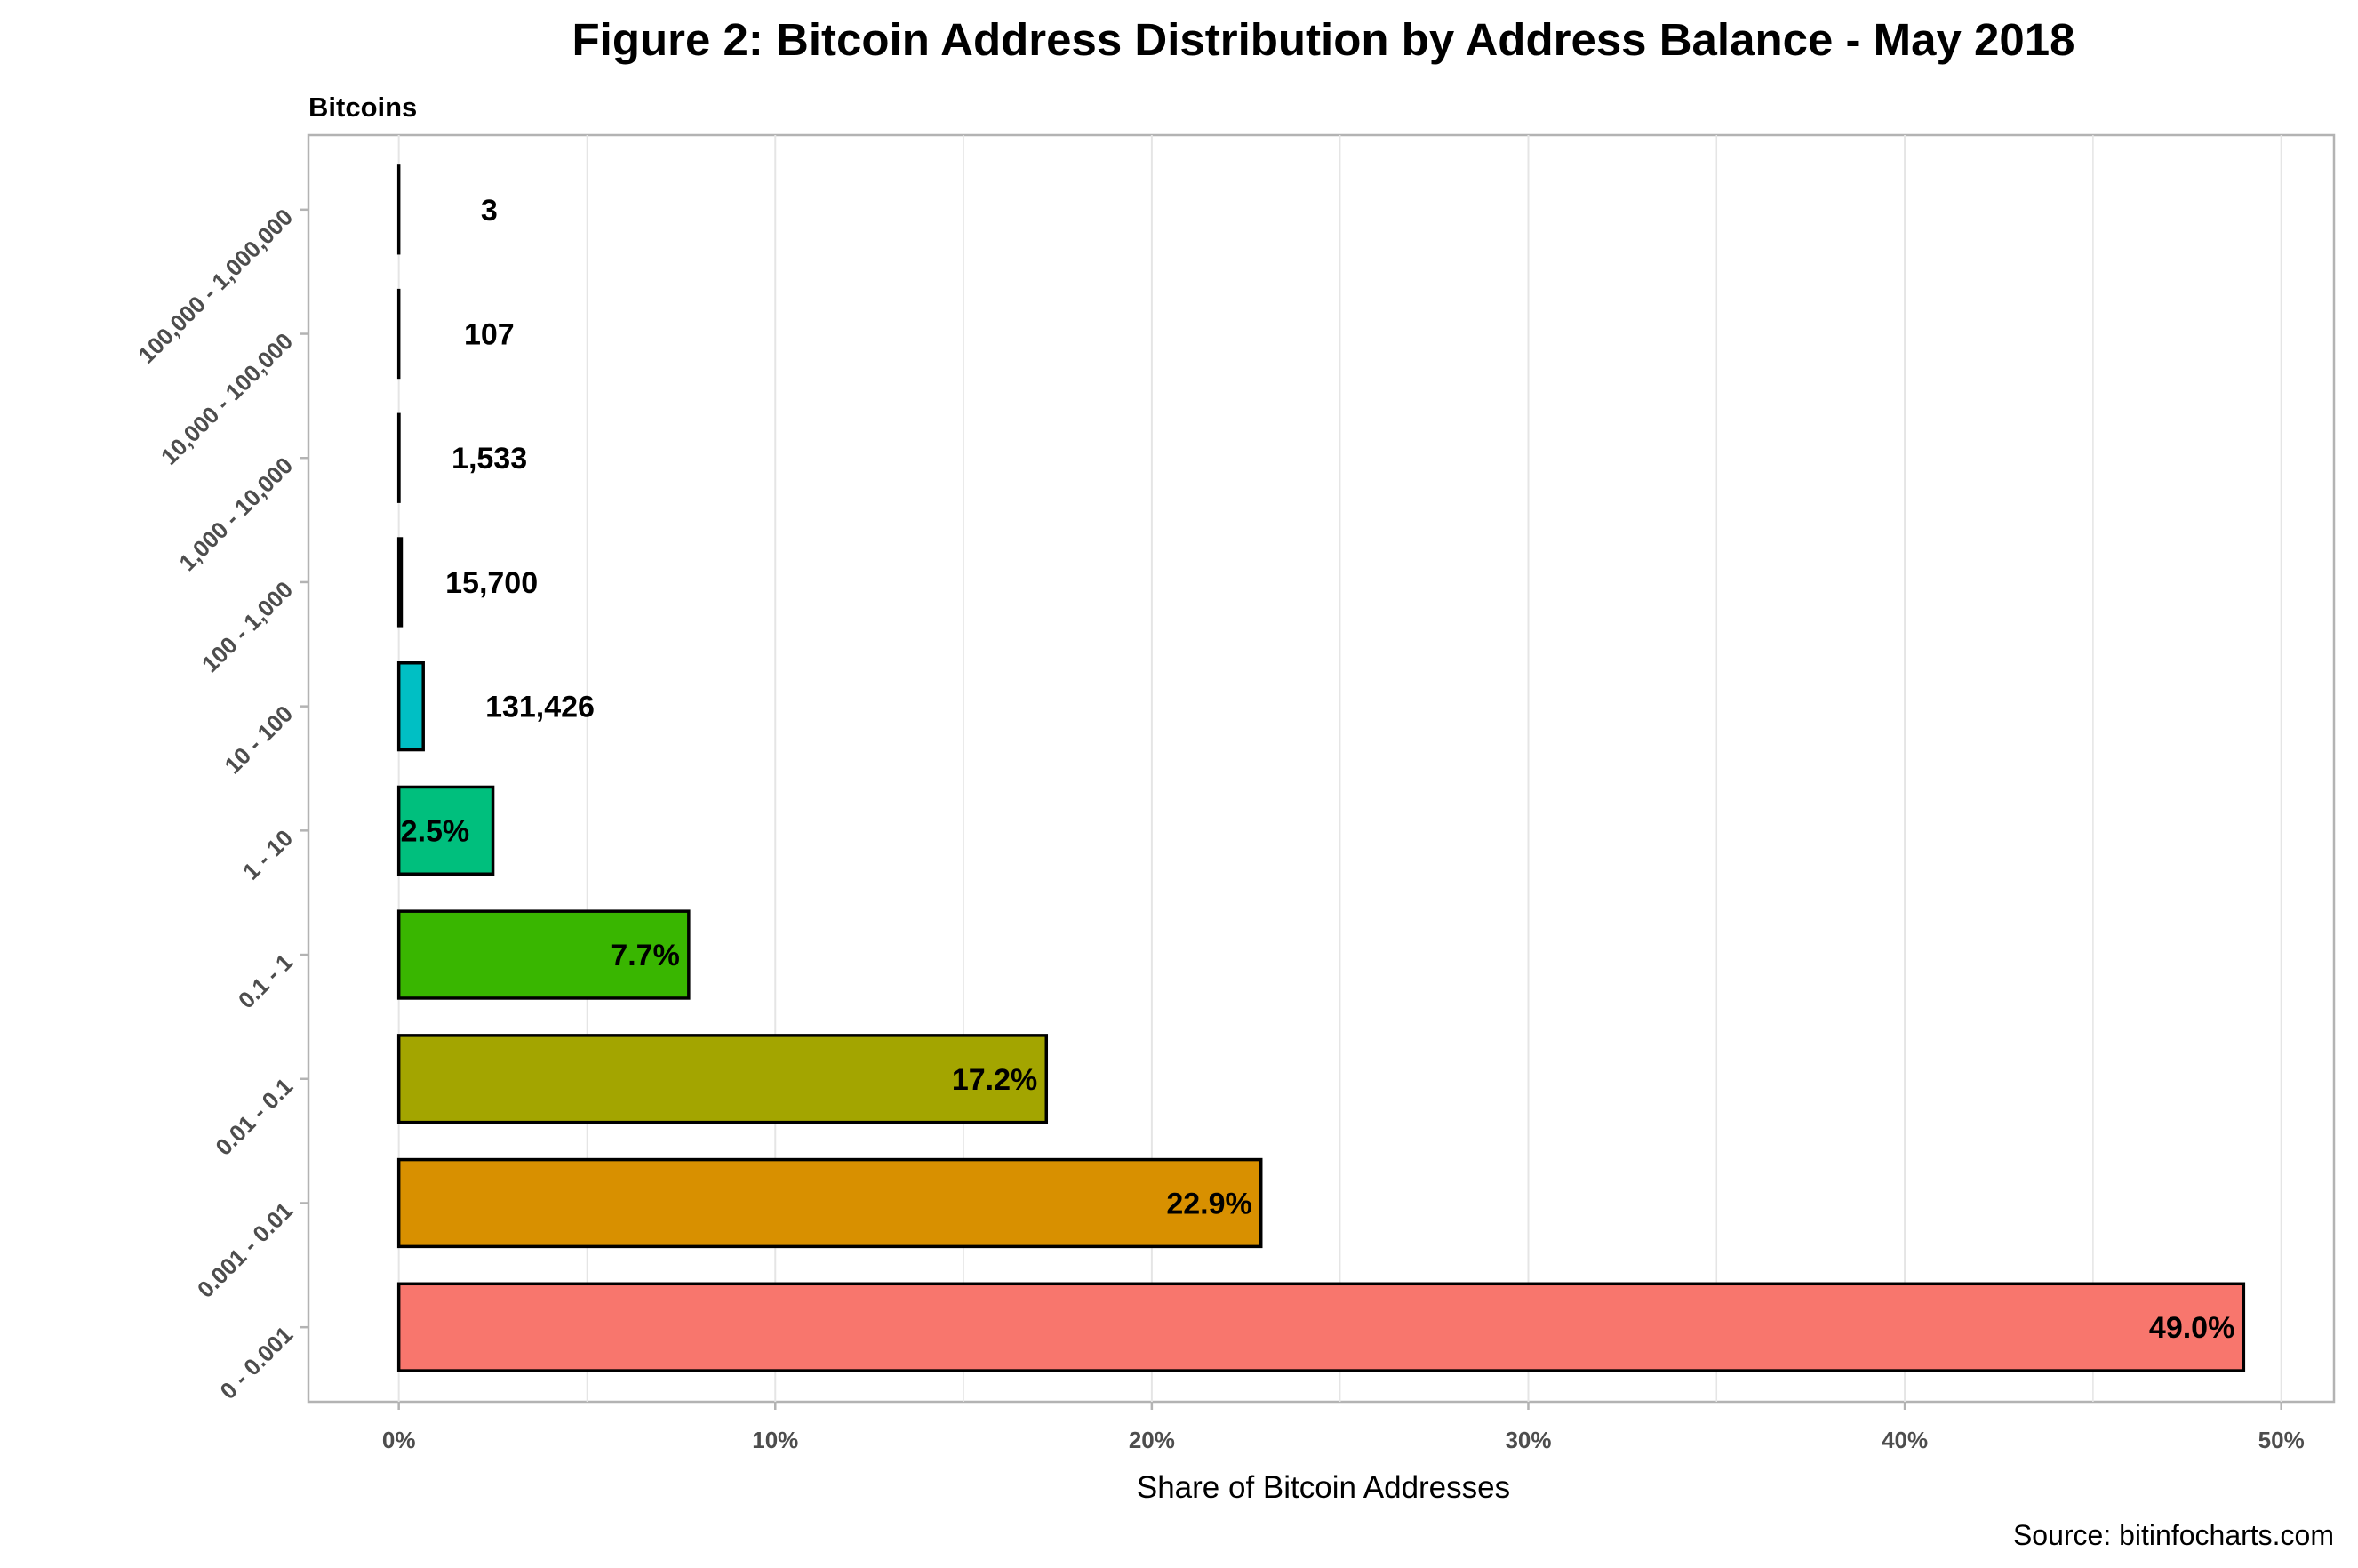  What do you see at coordinates (399, 1440) in the screenshot?
I see `x-tick-label: 0%` at bounding box center [399, 1440].